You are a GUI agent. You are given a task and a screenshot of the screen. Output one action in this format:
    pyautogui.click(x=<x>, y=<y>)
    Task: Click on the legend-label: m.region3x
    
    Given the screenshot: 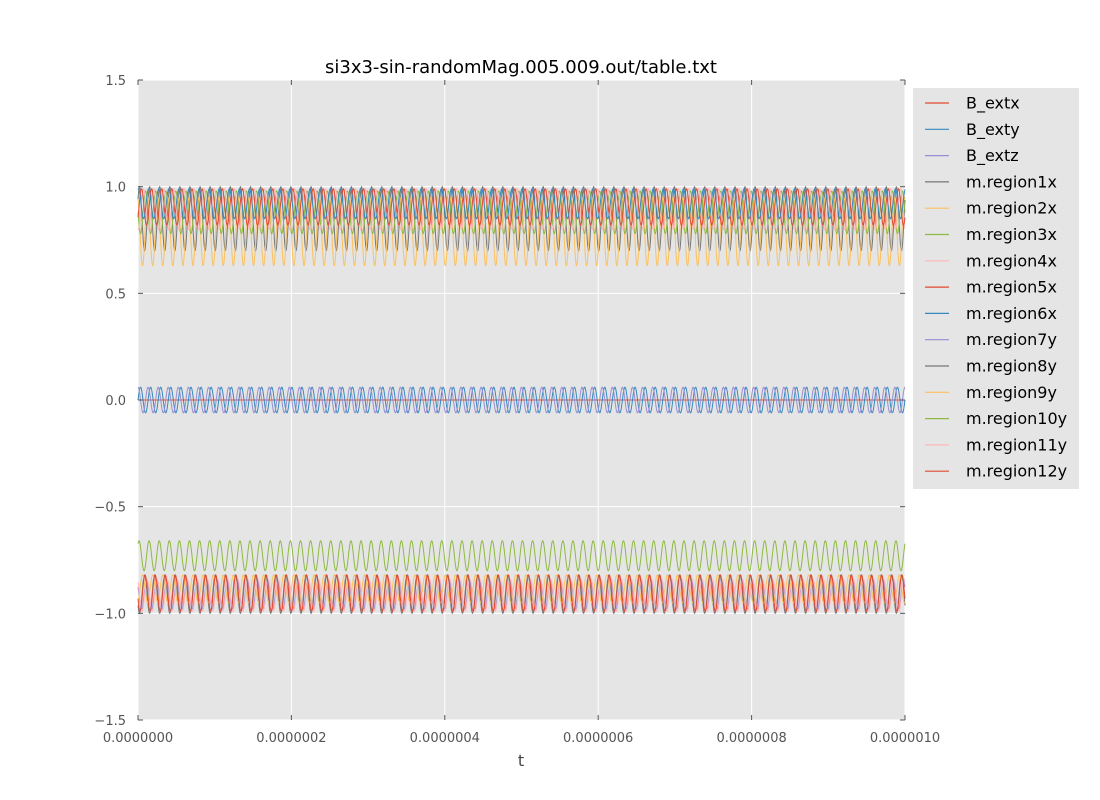 What is the action you would take?
    pyautogui.click(x=1011, y=234)
    